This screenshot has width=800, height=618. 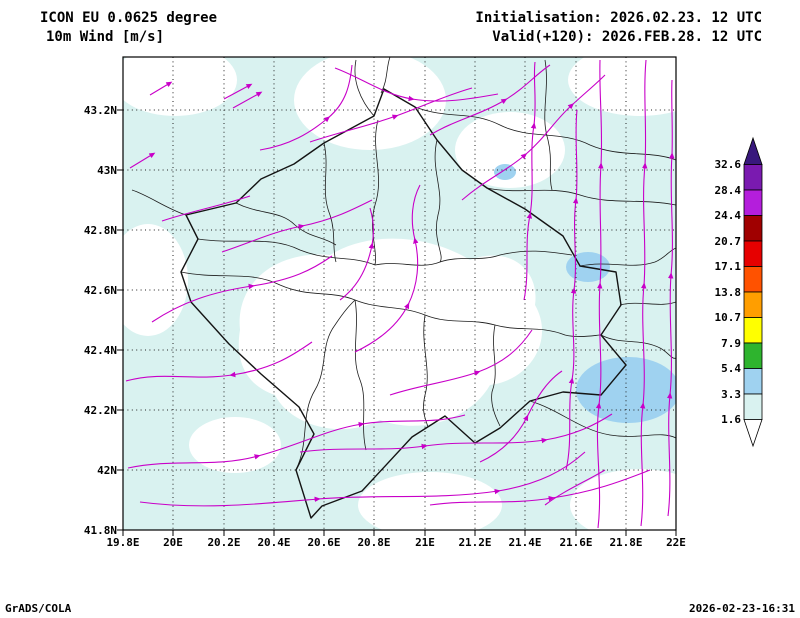 I want to click on legend-level-label: 17.1, so click(x=728, y=266).